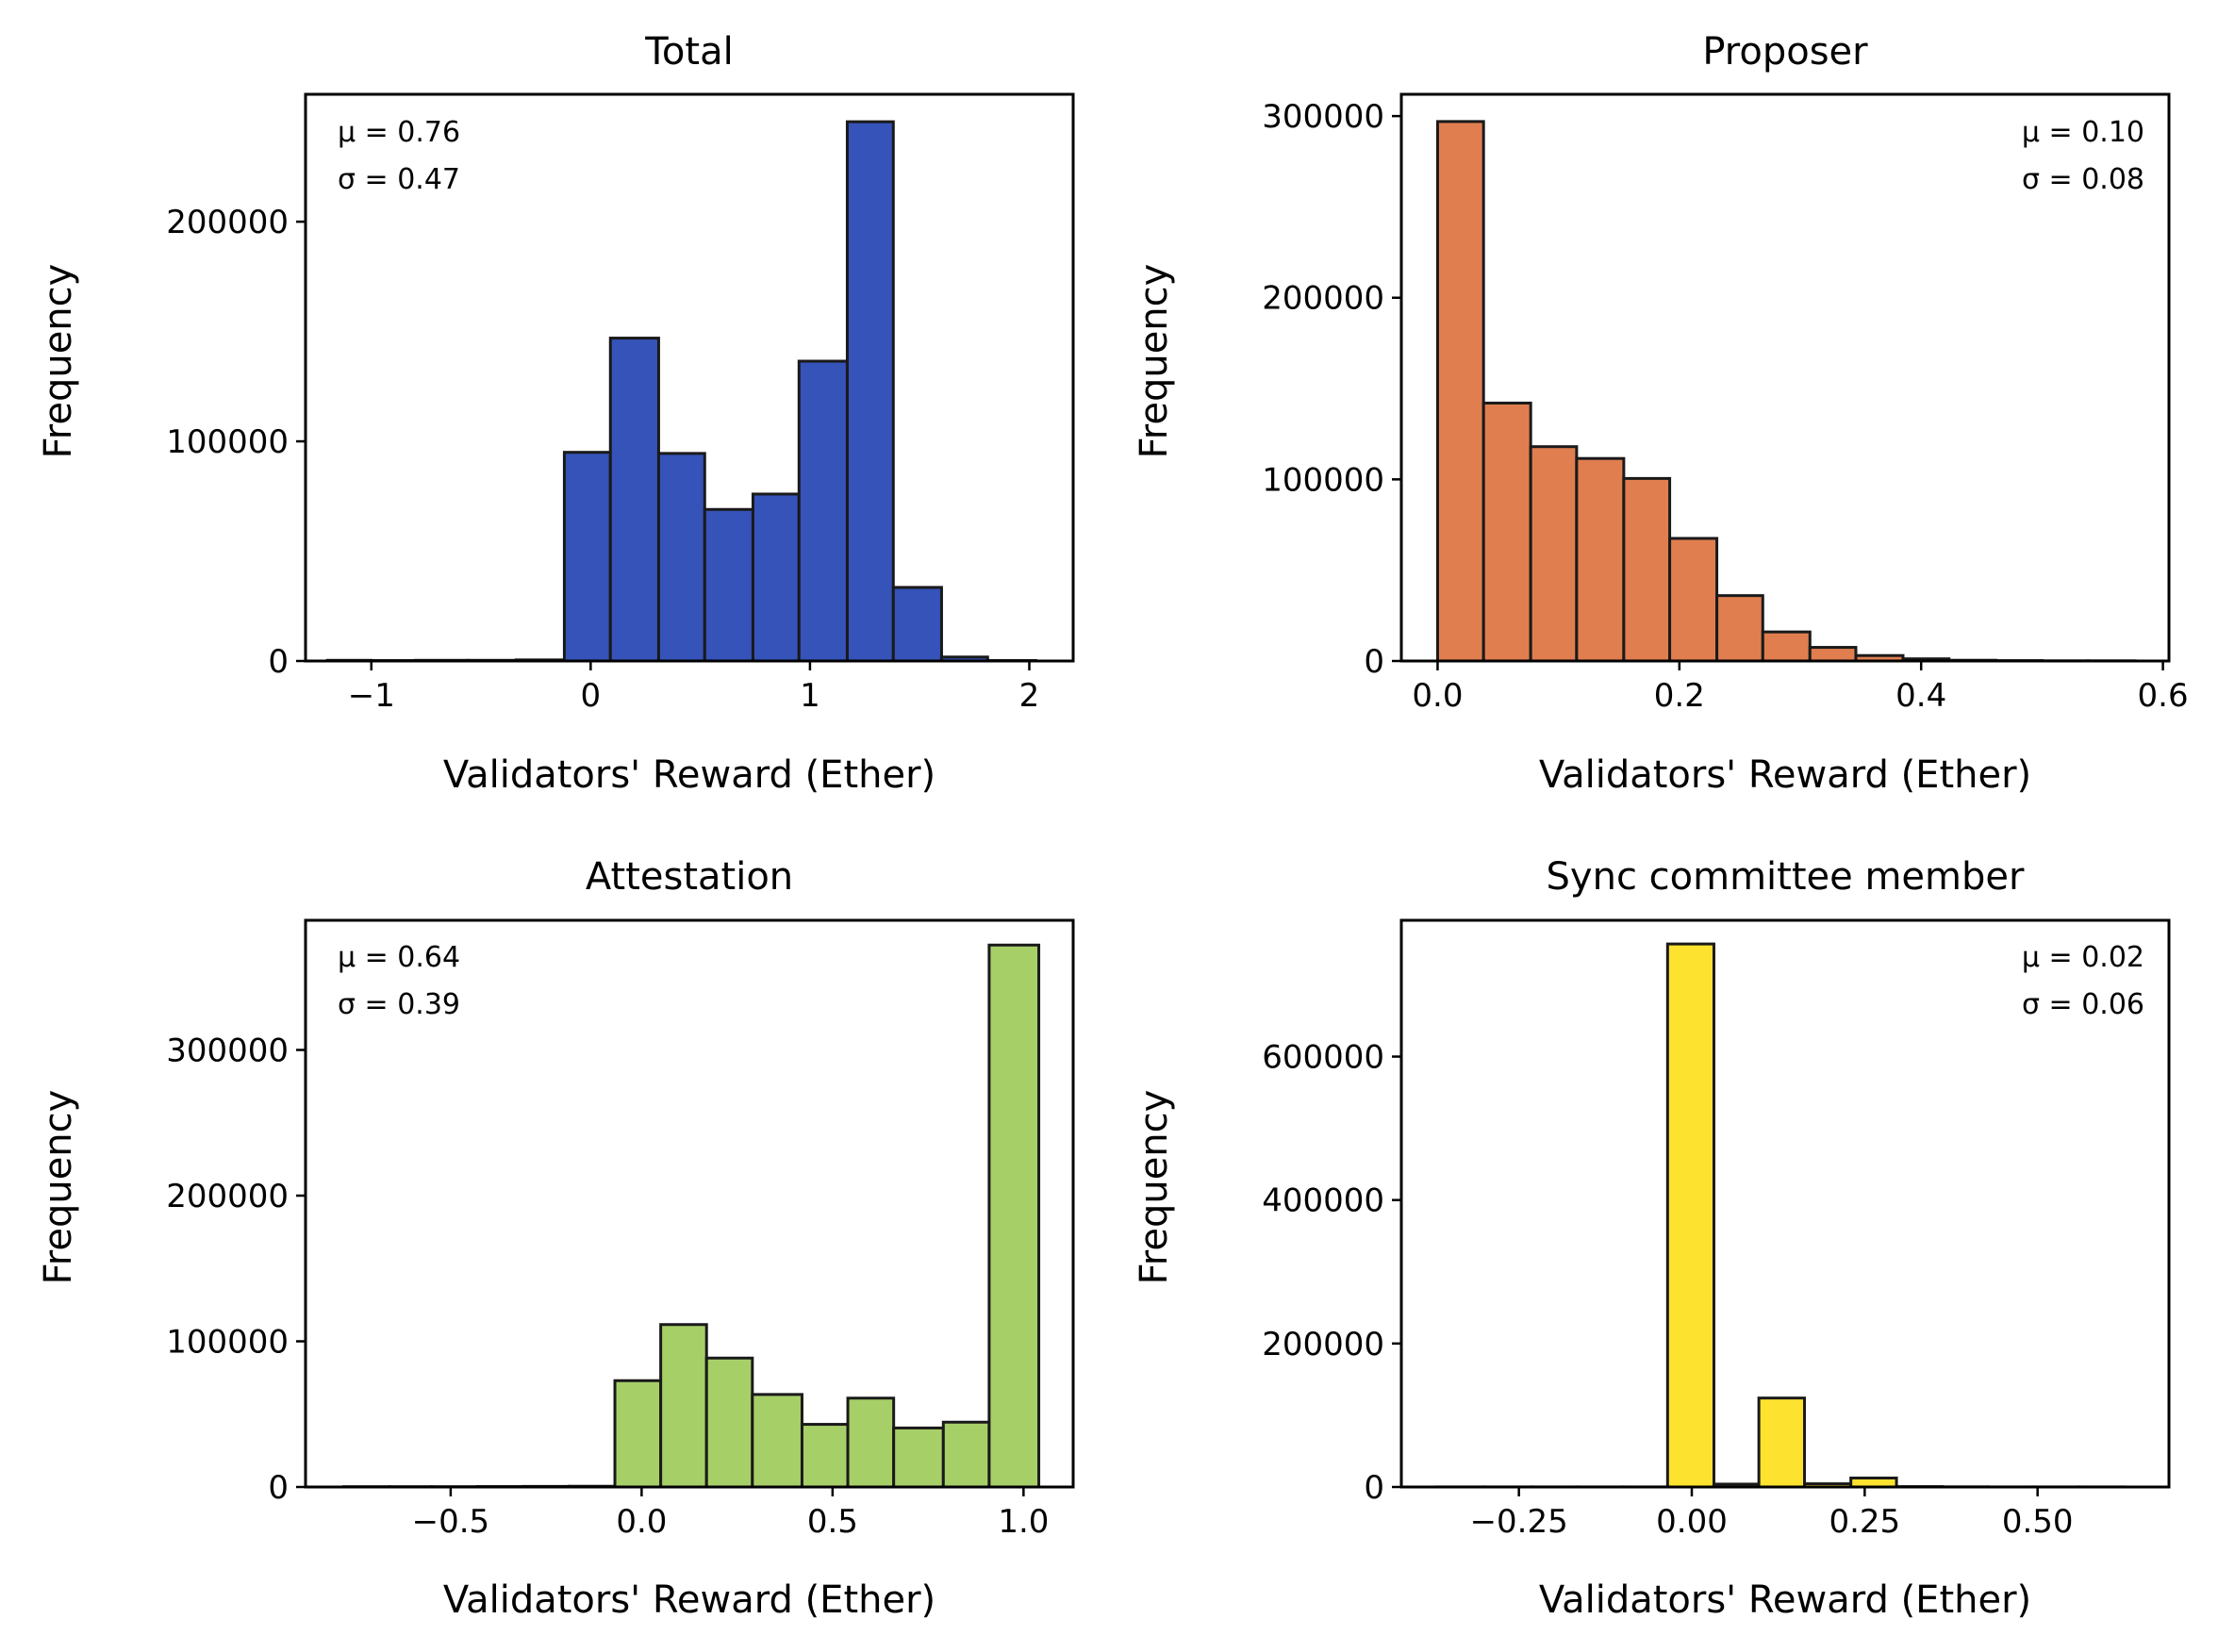 The image size is (2218, 1652). What do you see at coordinates (399, 132) in the screenshot?
I see `mean-annotation: μ = 0.76` at bounding box center [399, 132].